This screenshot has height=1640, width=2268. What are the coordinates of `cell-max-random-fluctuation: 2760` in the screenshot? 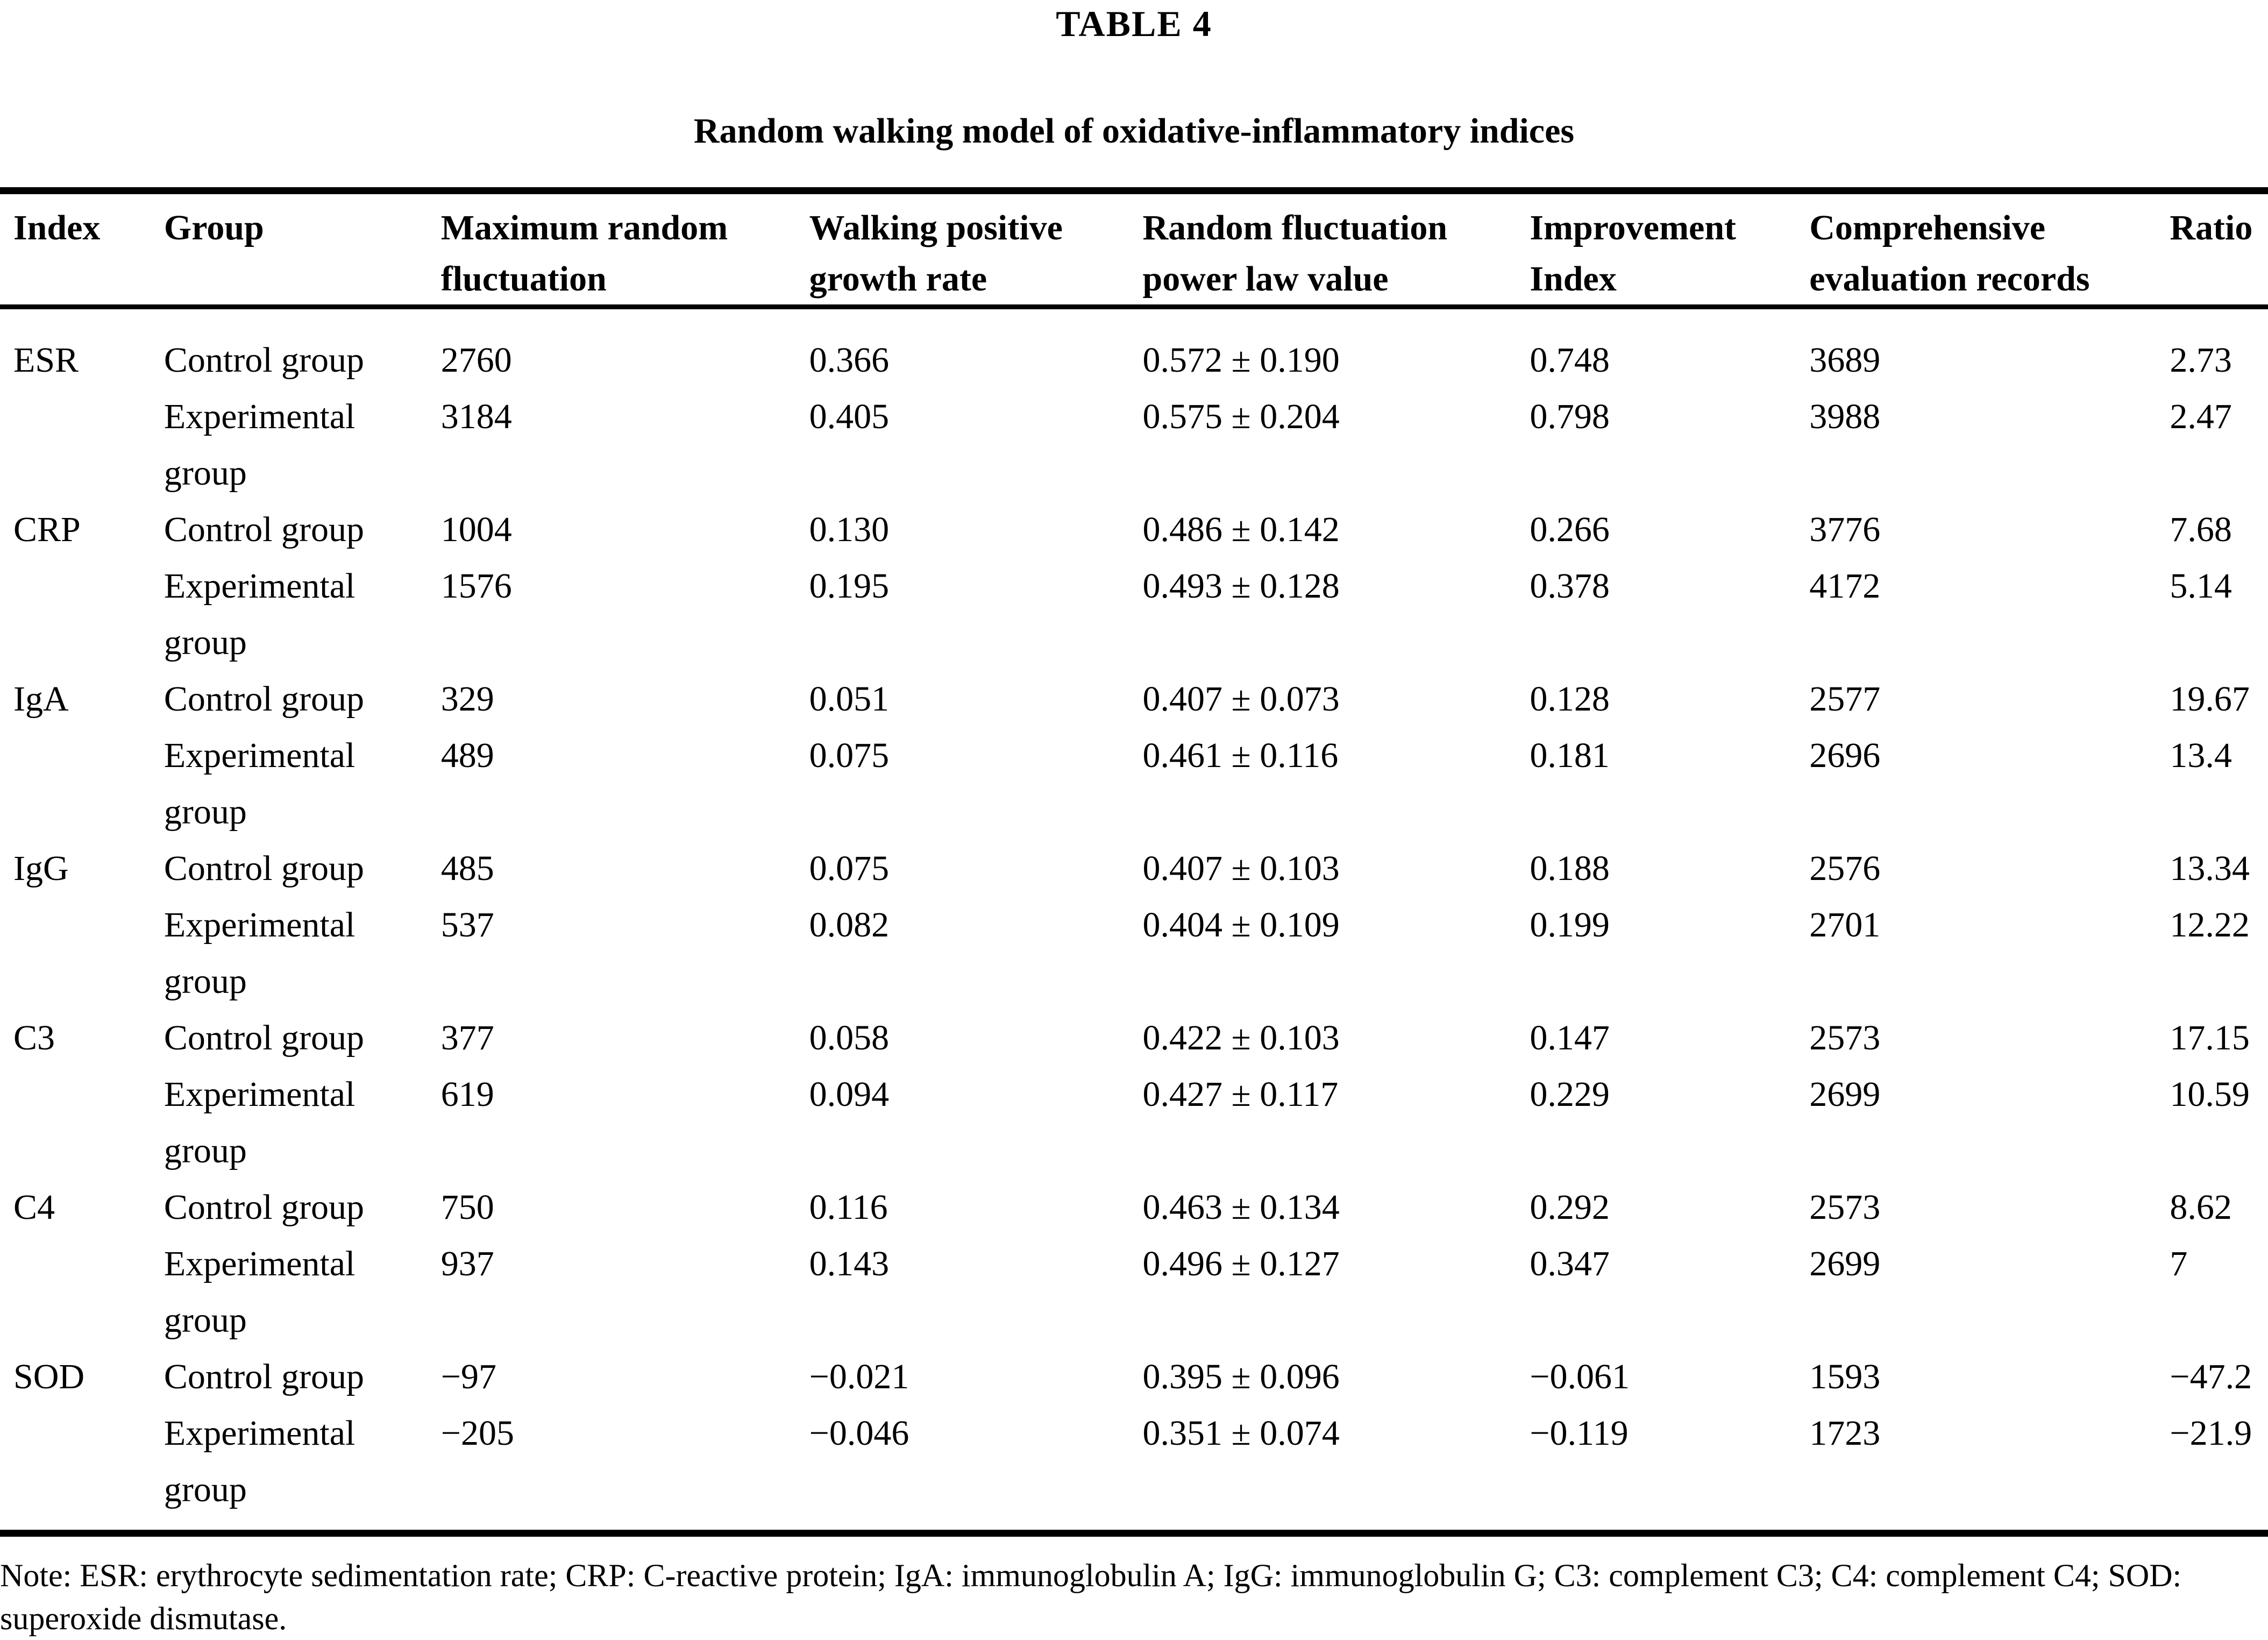 It's located at (476, 360).